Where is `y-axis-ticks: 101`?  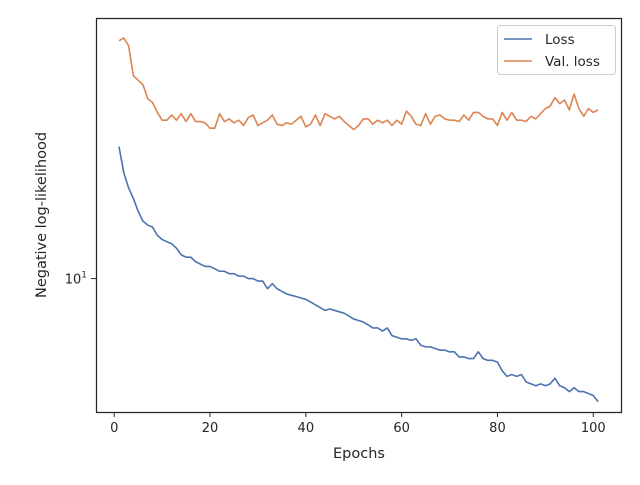 y-axis-ticks: 101 is located at coordinates (80, 279).